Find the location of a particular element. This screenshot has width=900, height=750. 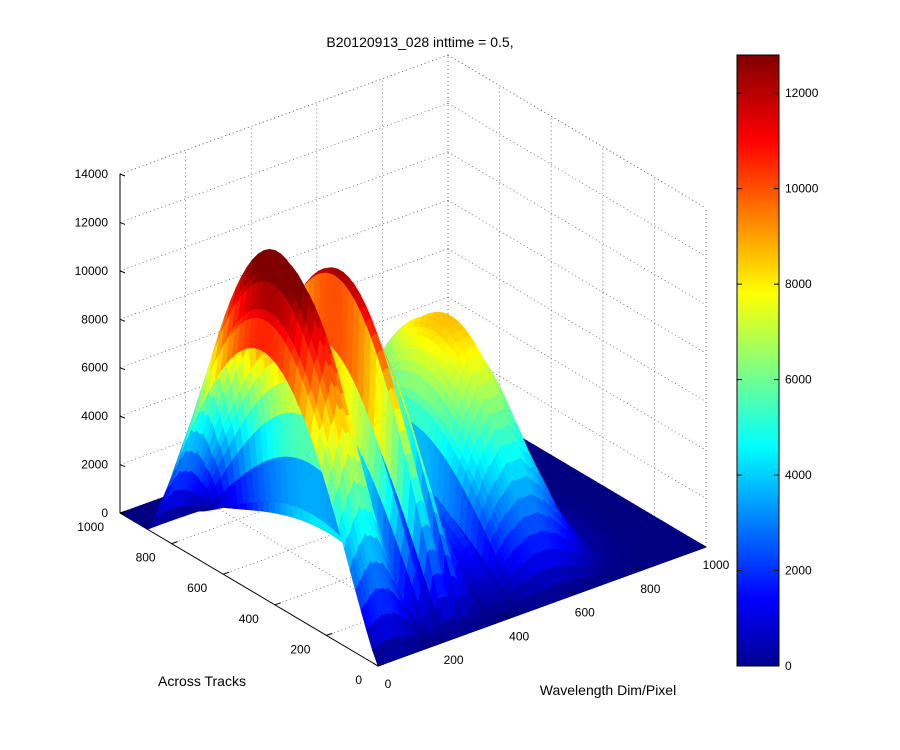

chart-title: B20120913_028 inttime = 0.5, is located at coordinates (419, 42).